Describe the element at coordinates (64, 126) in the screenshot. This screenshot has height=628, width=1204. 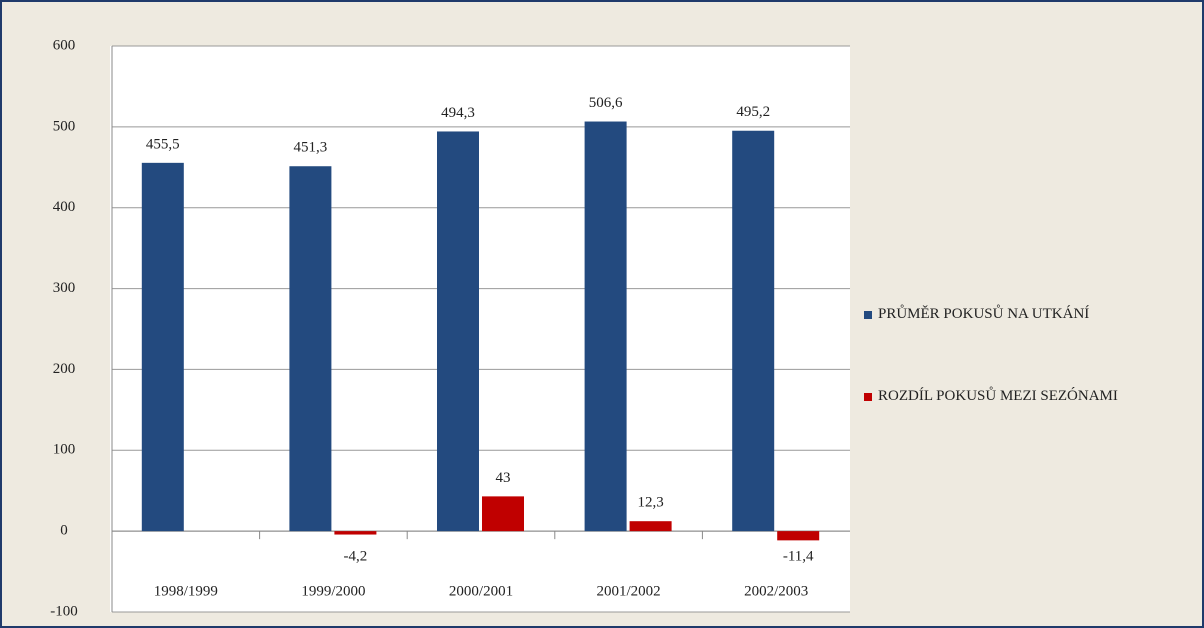
I see `y-tick-label: 500` at that location.